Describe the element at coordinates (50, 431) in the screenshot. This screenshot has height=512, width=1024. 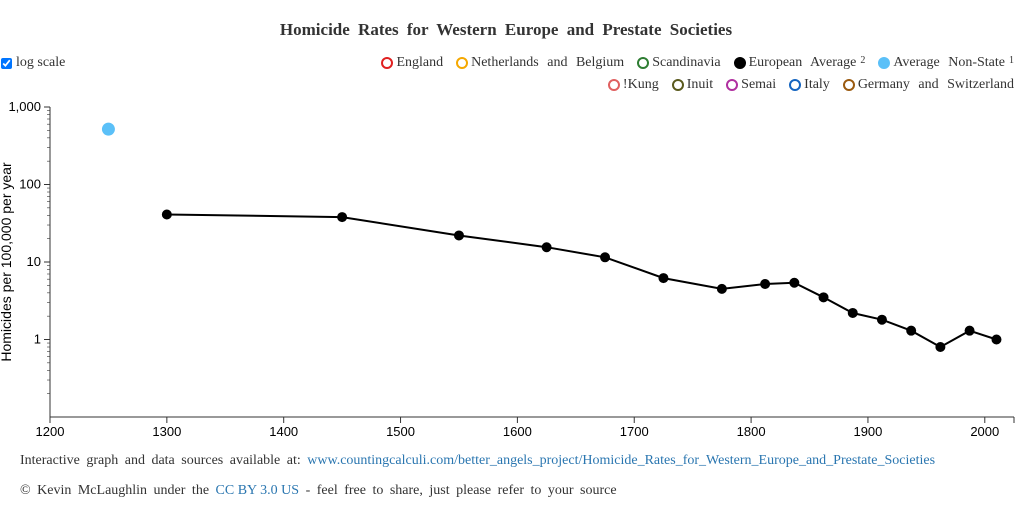
I see `x-tick-label: 1200` at that location.